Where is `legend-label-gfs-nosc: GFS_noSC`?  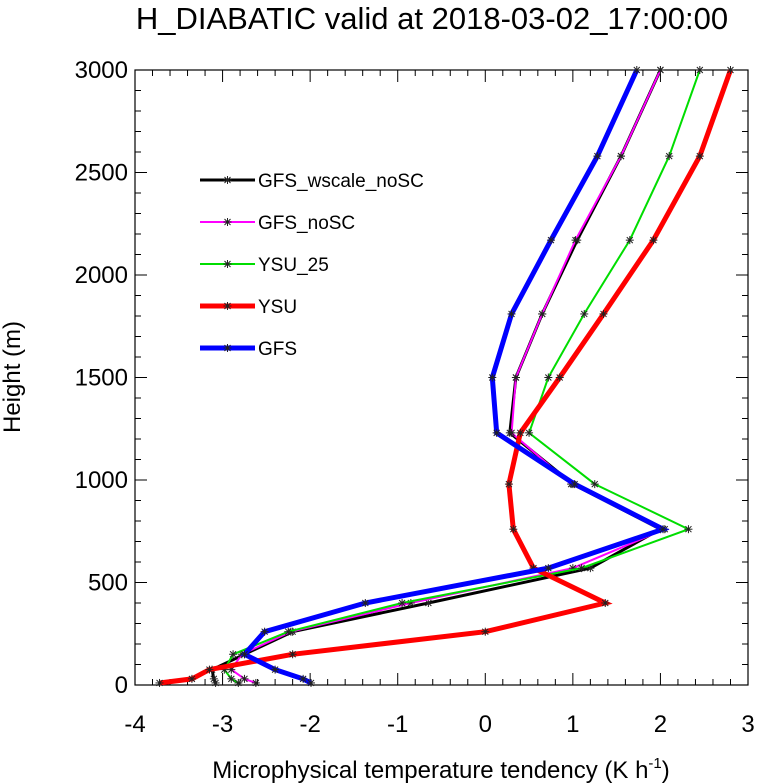 legend-label-gfs-nosc: GFS_noSC is located at coordinates (306, 223).